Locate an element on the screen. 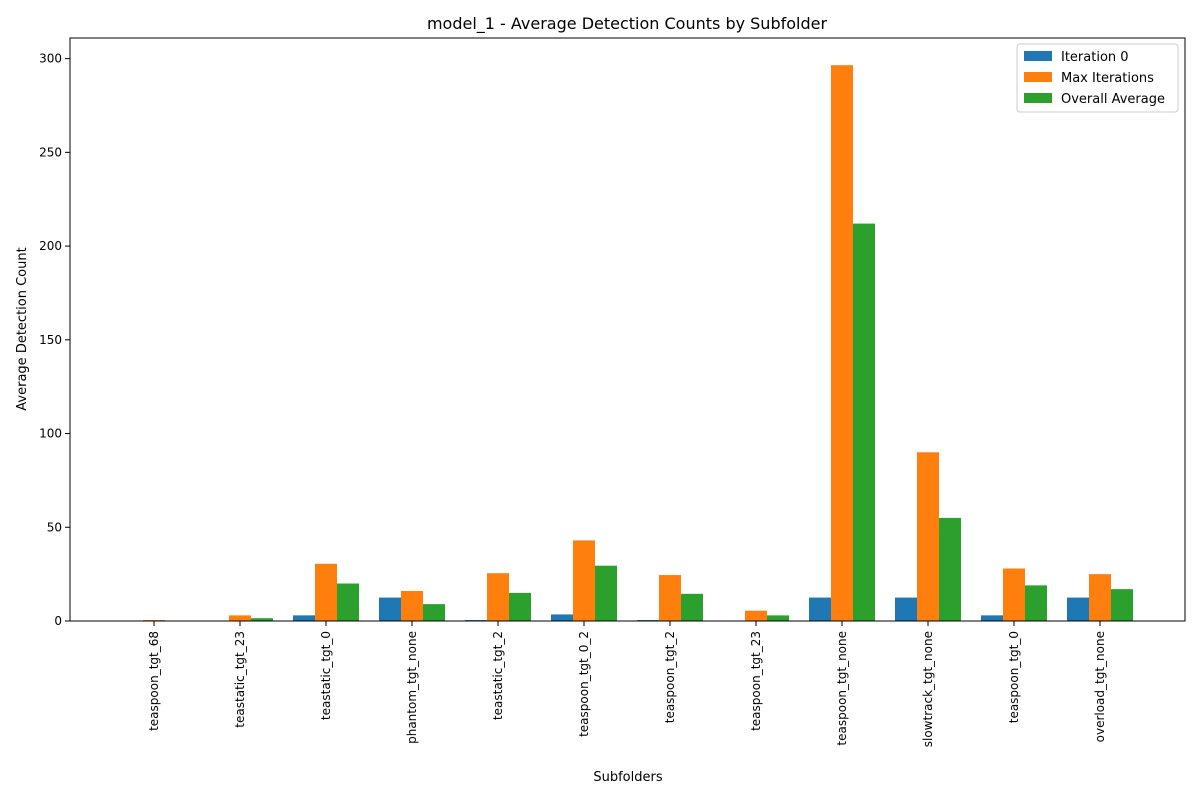 The height and width of the screenshot is (800, 1200). y-tick-label: 150 is located at coordinates (50, 340).